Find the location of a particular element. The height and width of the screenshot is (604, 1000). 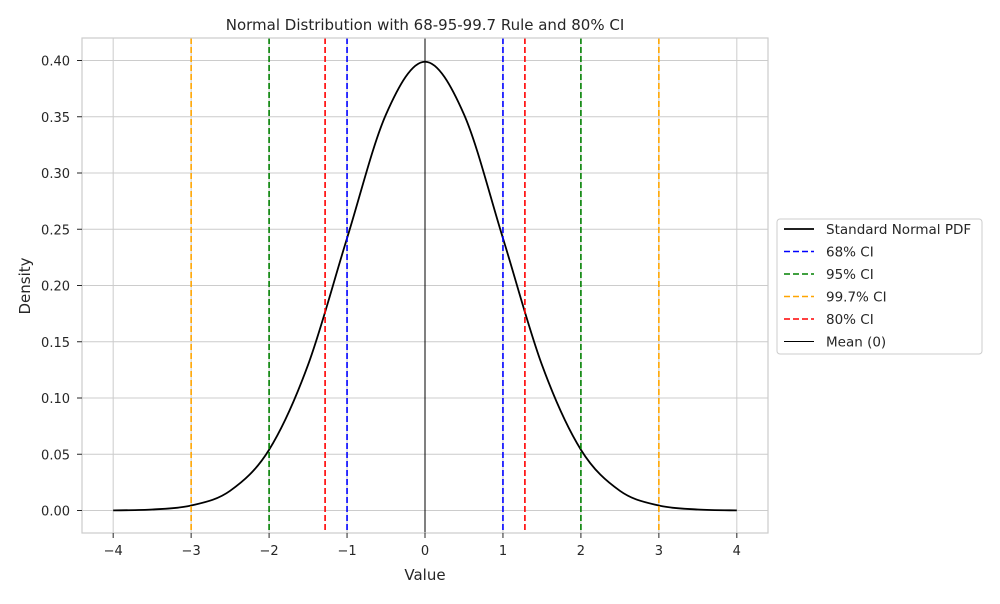

legend-box is located at coordinates (879, 286).